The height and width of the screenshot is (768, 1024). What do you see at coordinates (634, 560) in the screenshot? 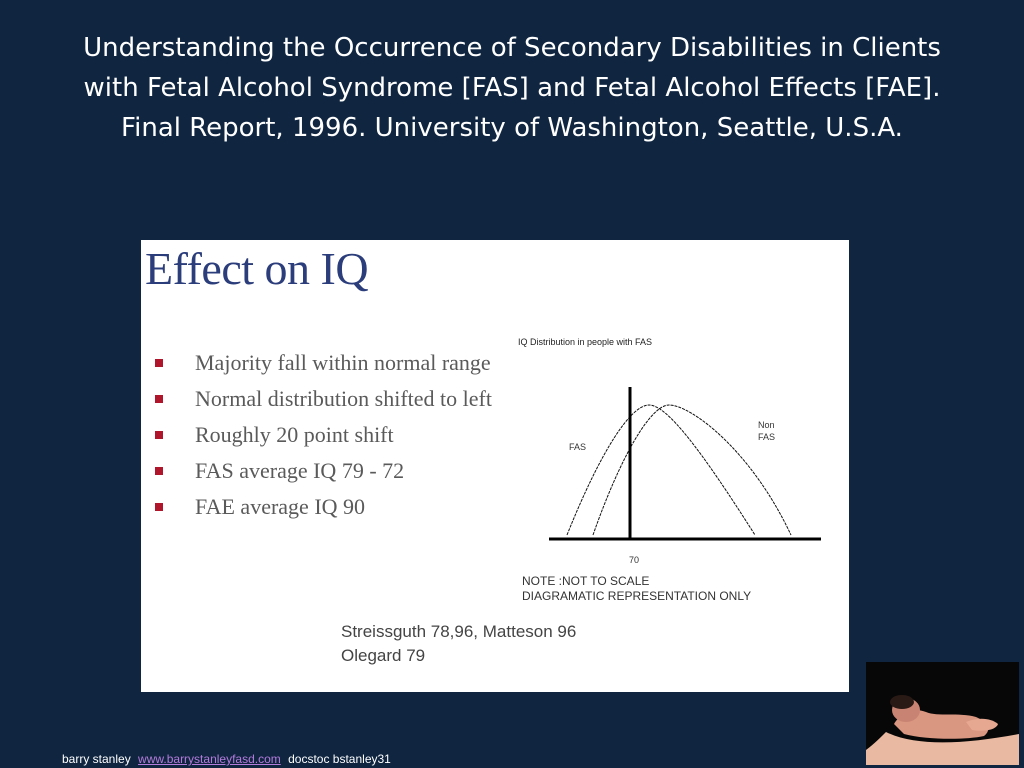
I see `marker-label-70: 70` at bounding box center [634, 560].